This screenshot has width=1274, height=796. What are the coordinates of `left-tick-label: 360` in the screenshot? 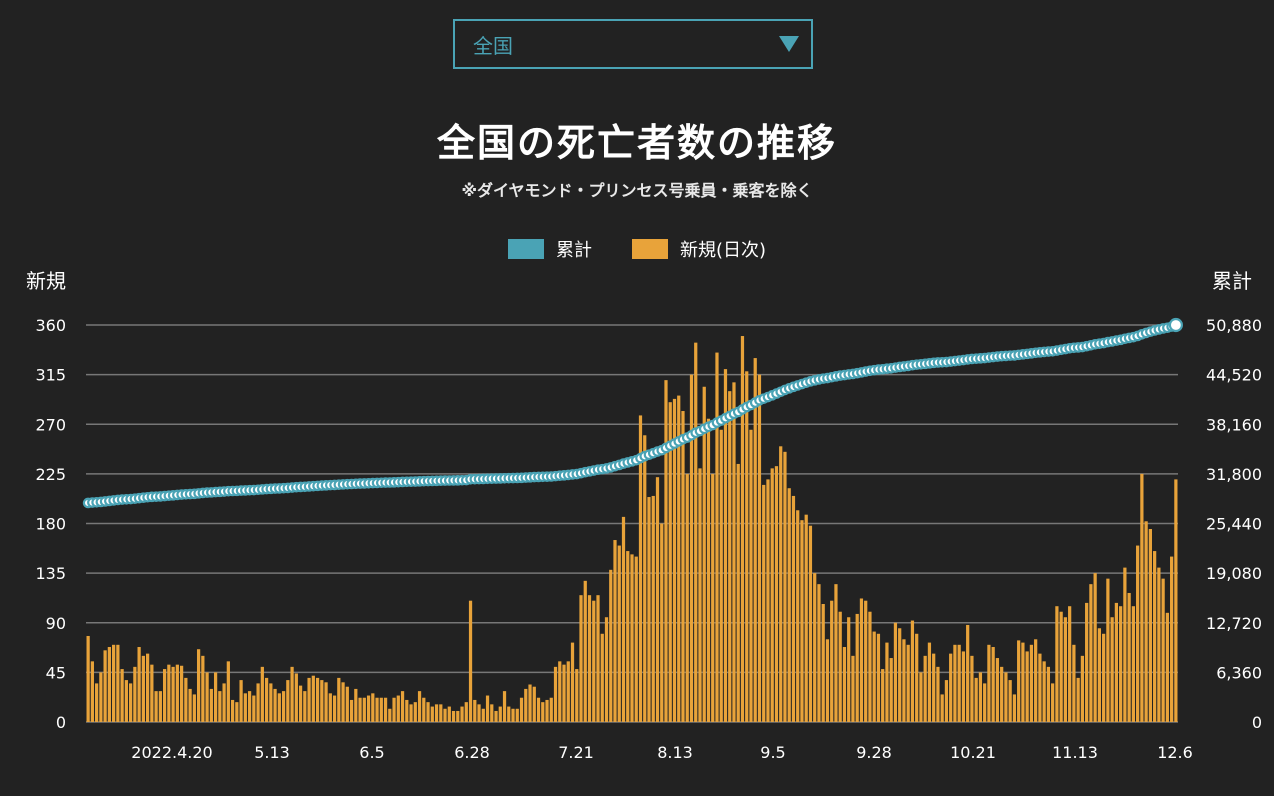 It's located at (50, 325).